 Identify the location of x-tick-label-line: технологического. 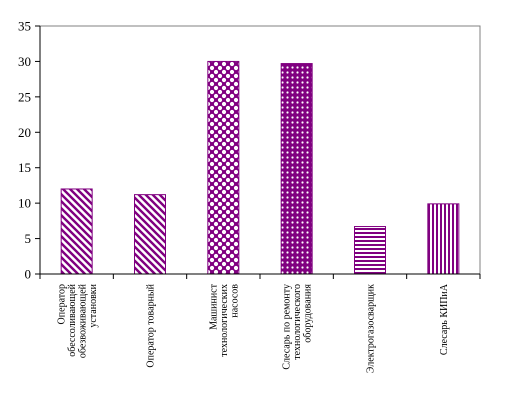
(297, 322).